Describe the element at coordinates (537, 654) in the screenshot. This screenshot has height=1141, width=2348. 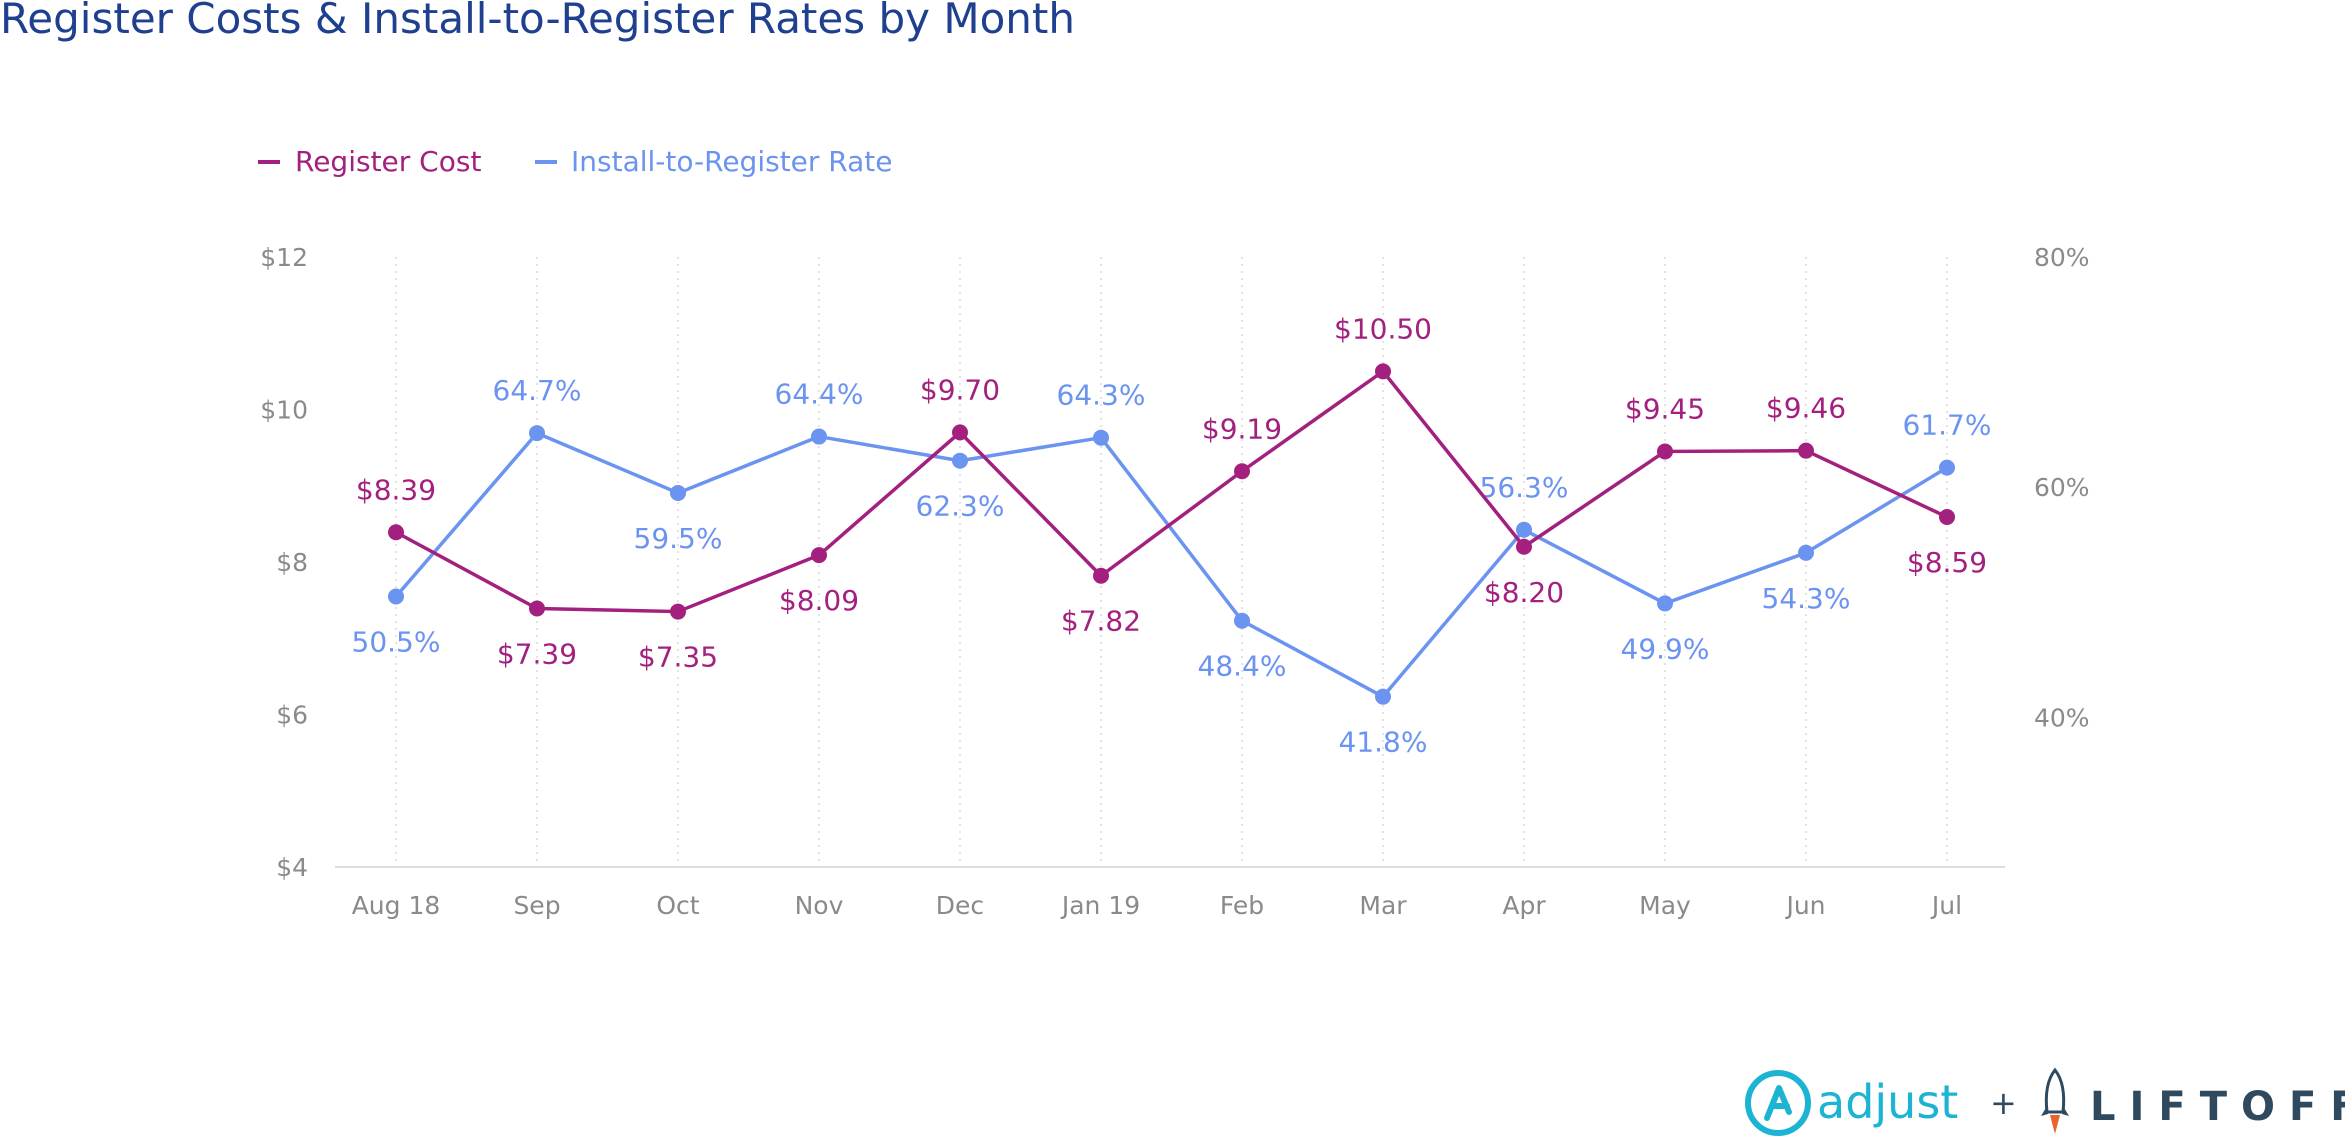
I see `data-label: $7.39` at that location.